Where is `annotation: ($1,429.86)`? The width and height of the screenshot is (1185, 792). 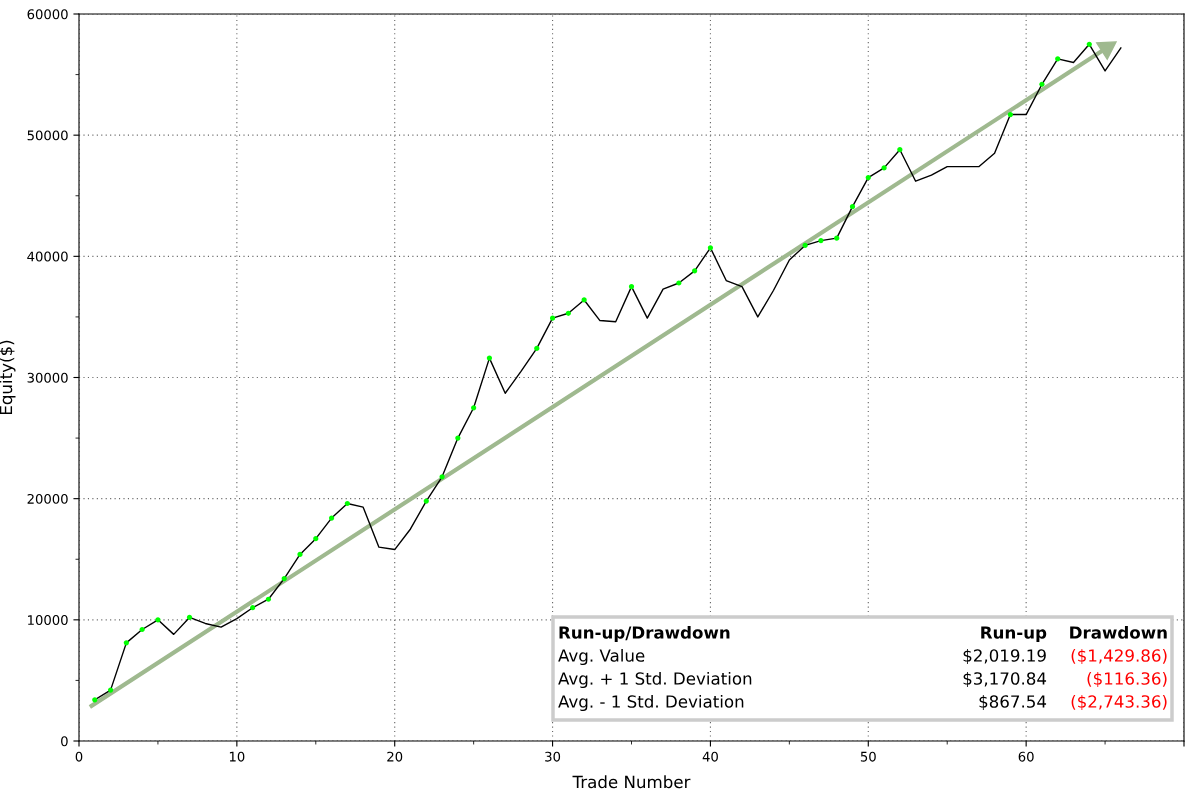
annotation: ($1,429.86) is located at coordinates (1119, 656).